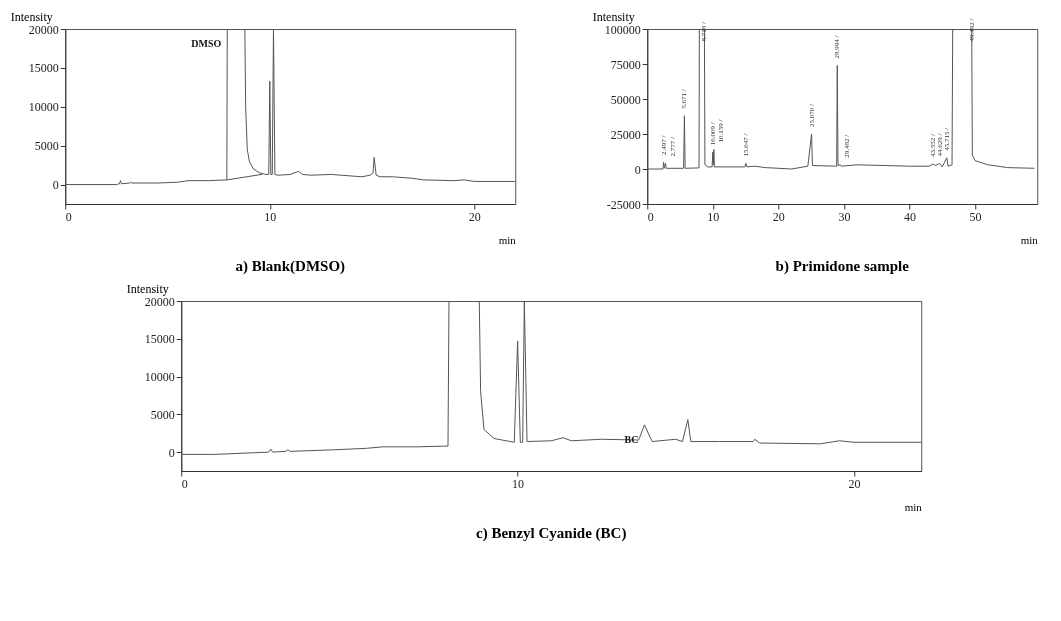 The height and width of the screenshot is (621, 1061). What do you see at coordinates (909, 216) in the screenshot?
I see `x-tick-label: 40` at bounding box center [909, 216].